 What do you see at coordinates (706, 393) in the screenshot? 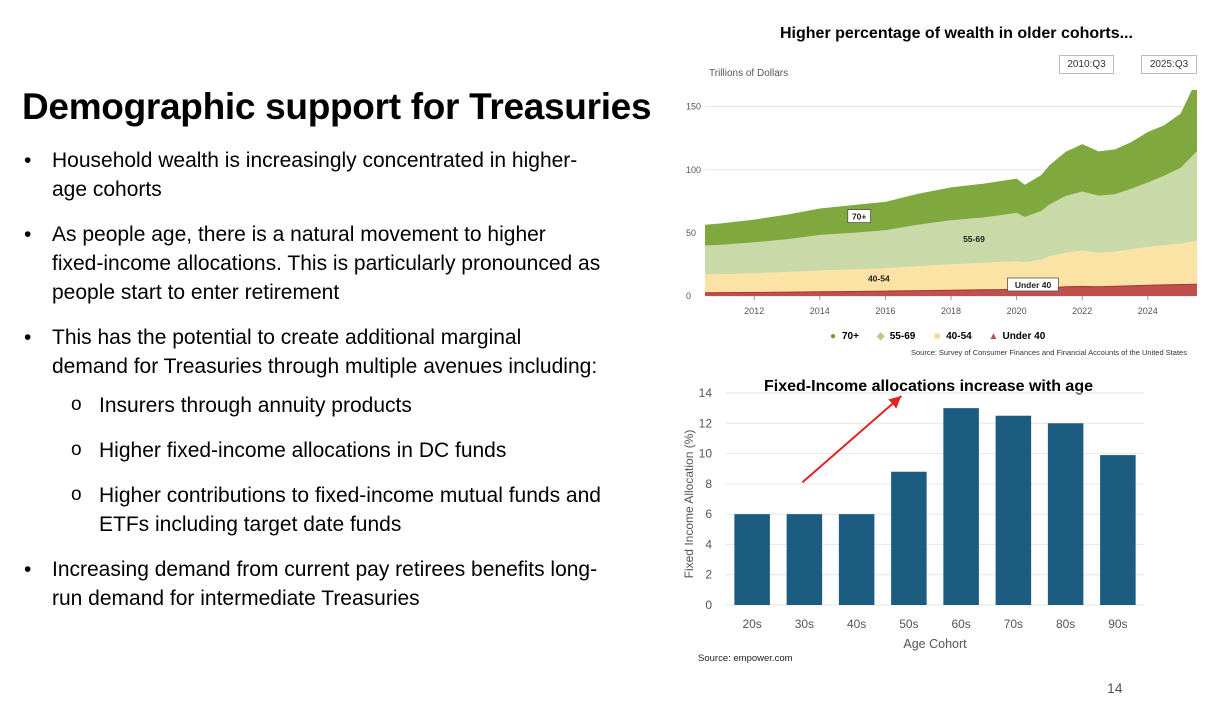
I see `y-tick-label: 14` at bounding box center [706, 393].